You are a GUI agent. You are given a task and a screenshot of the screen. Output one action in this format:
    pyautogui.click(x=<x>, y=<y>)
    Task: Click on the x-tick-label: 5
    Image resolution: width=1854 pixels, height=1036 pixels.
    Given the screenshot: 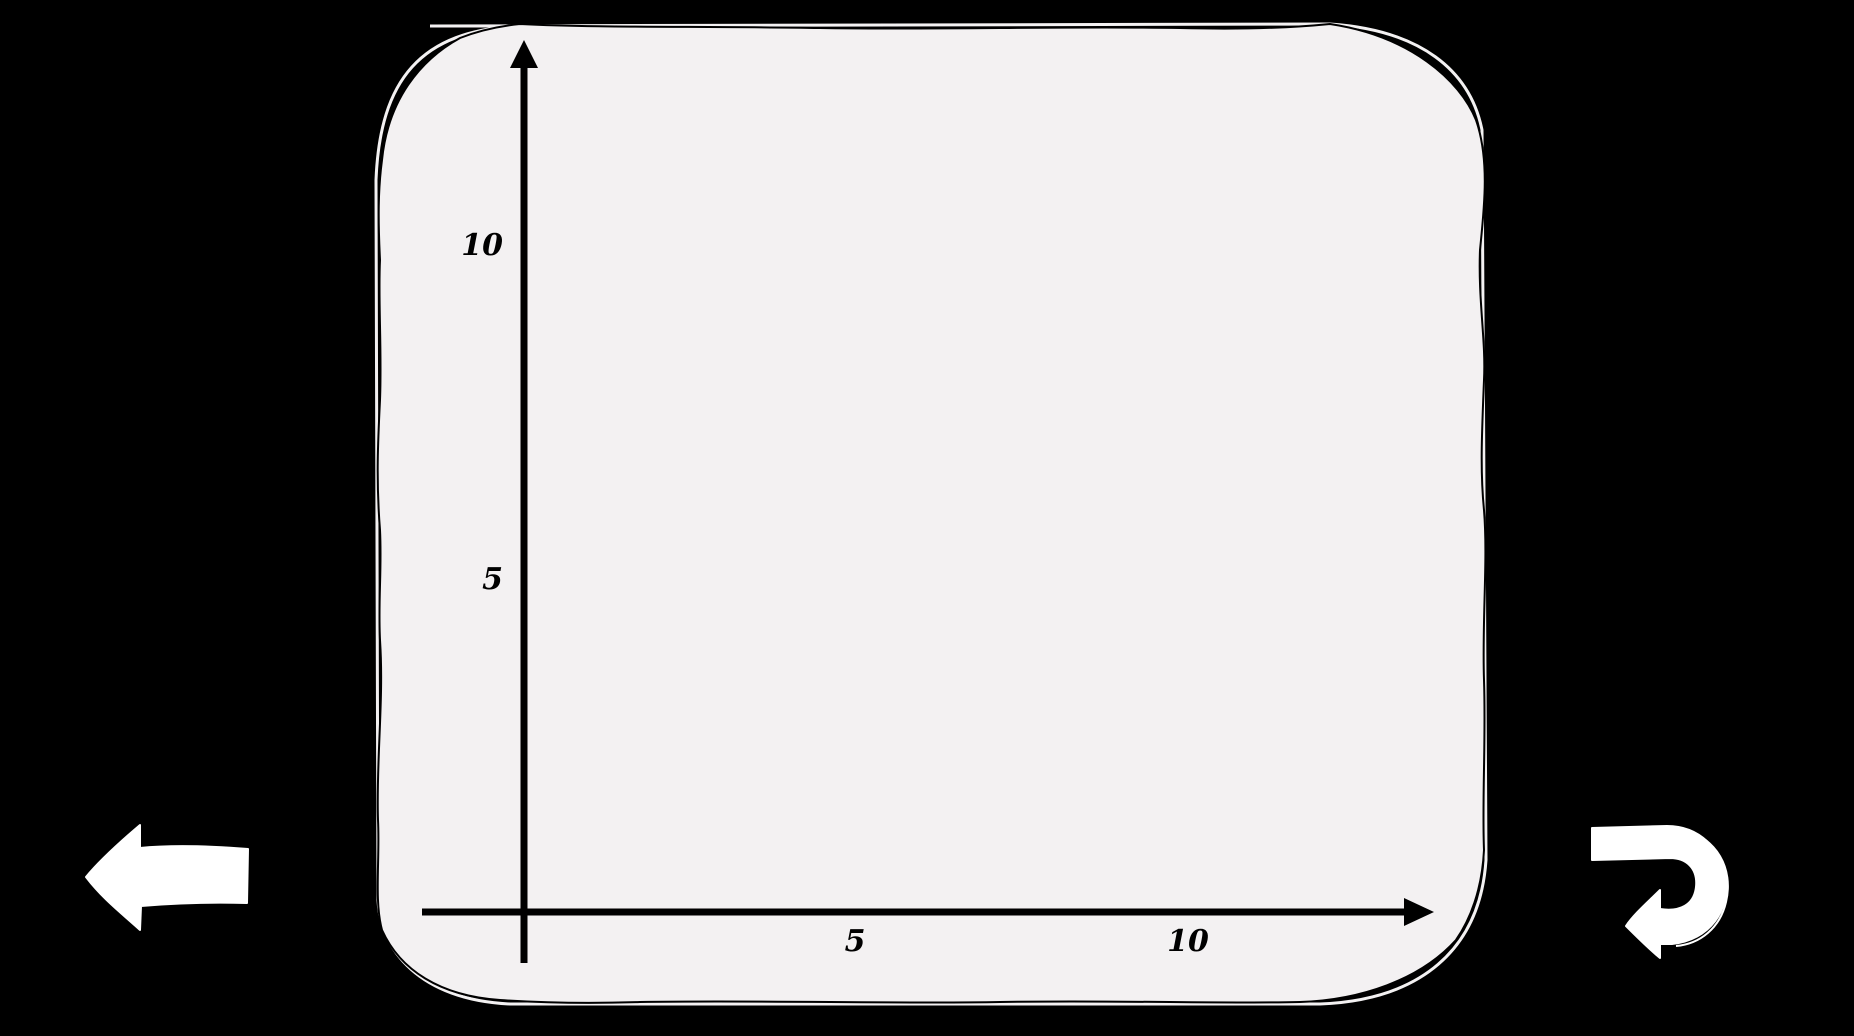 What is the action you would take?
    pyautogui.click(x=855, y=941)
    